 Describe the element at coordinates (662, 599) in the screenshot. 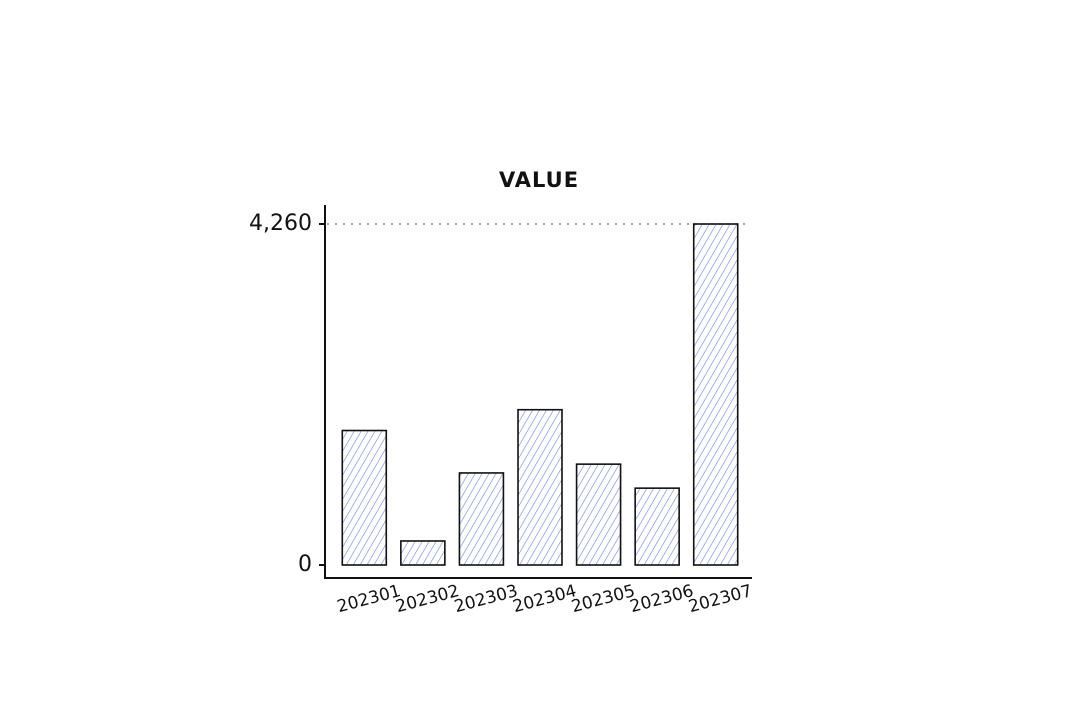

I see `x-tick-label: 202306` at that location.